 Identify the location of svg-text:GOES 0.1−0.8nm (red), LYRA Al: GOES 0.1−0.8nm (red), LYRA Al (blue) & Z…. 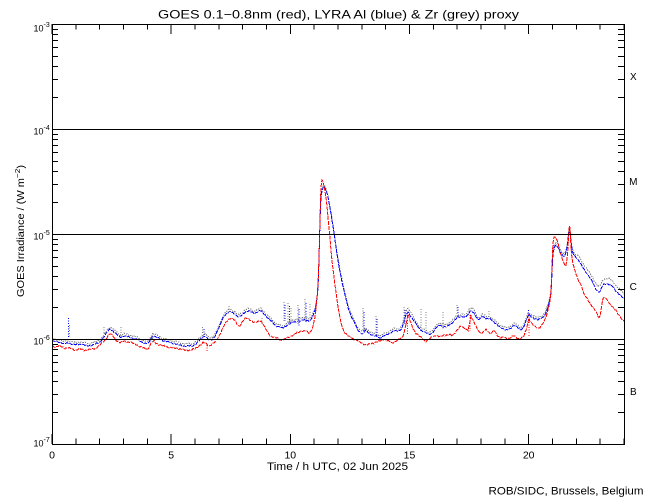
(338, 15).